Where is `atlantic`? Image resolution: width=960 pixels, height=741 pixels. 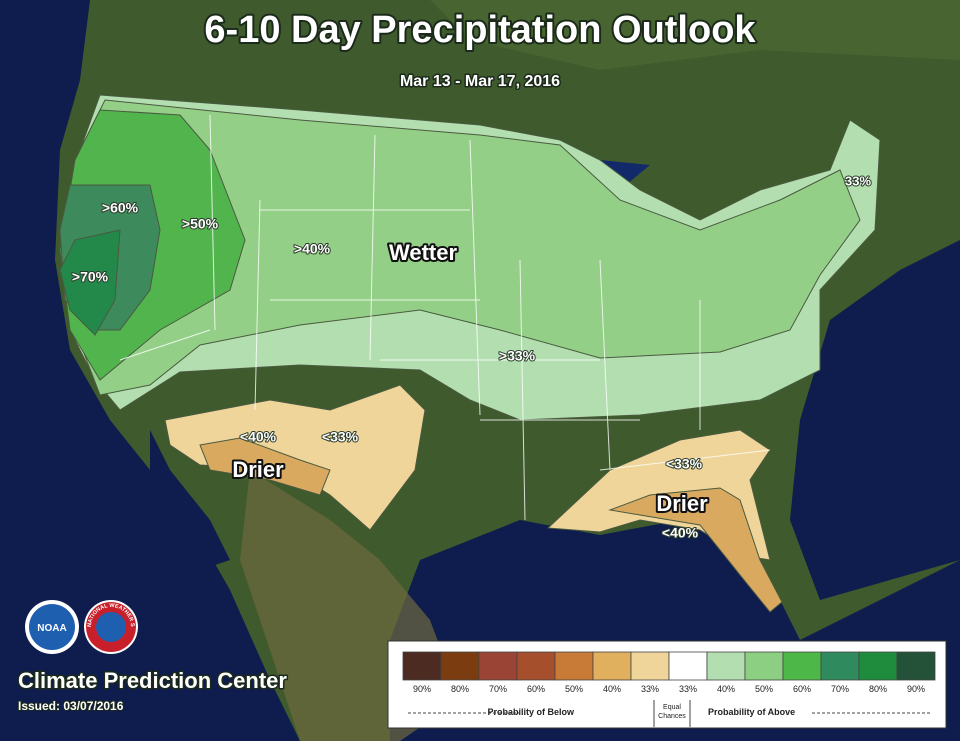 atlantic is located at coordinates (875, 420).